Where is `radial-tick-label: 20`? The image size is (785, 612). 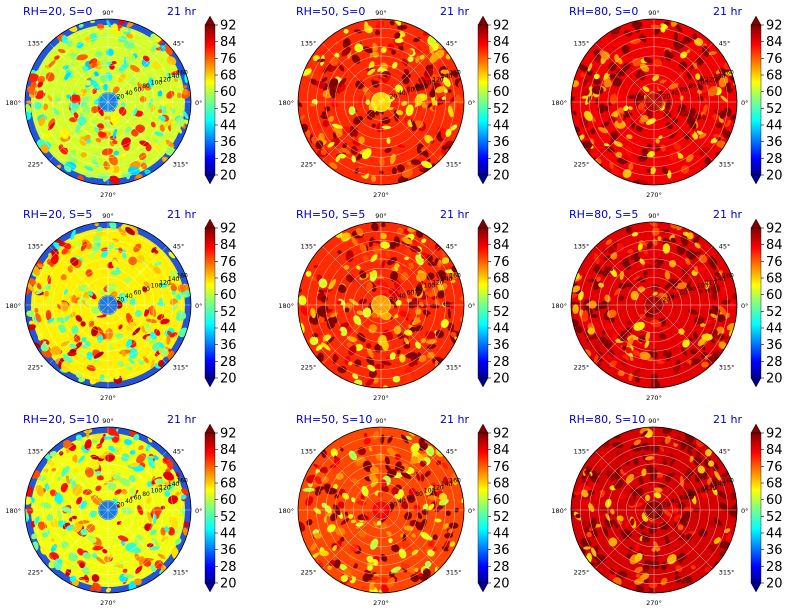 radial-tick-label: 20 is located at coordinates (394, 505).